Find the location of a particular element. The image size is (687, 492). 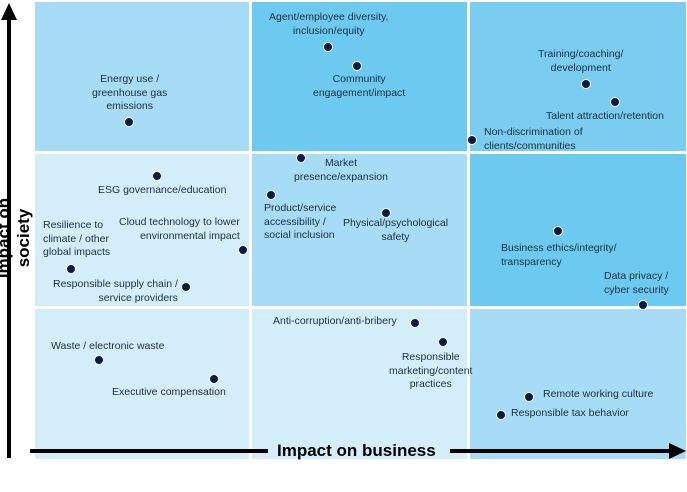

label-tax: Responsible tax behavior is located at coordinates (570, 413).